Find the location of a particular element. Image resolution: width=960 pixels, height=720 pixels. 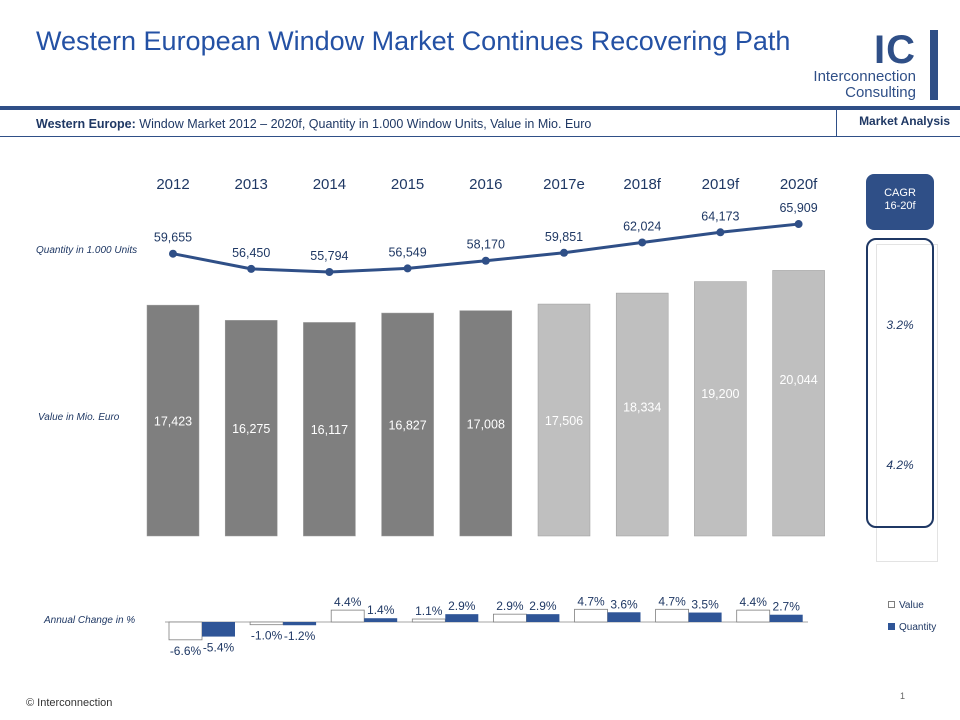

year-label: 2020f is located at coordinates (799, 184).